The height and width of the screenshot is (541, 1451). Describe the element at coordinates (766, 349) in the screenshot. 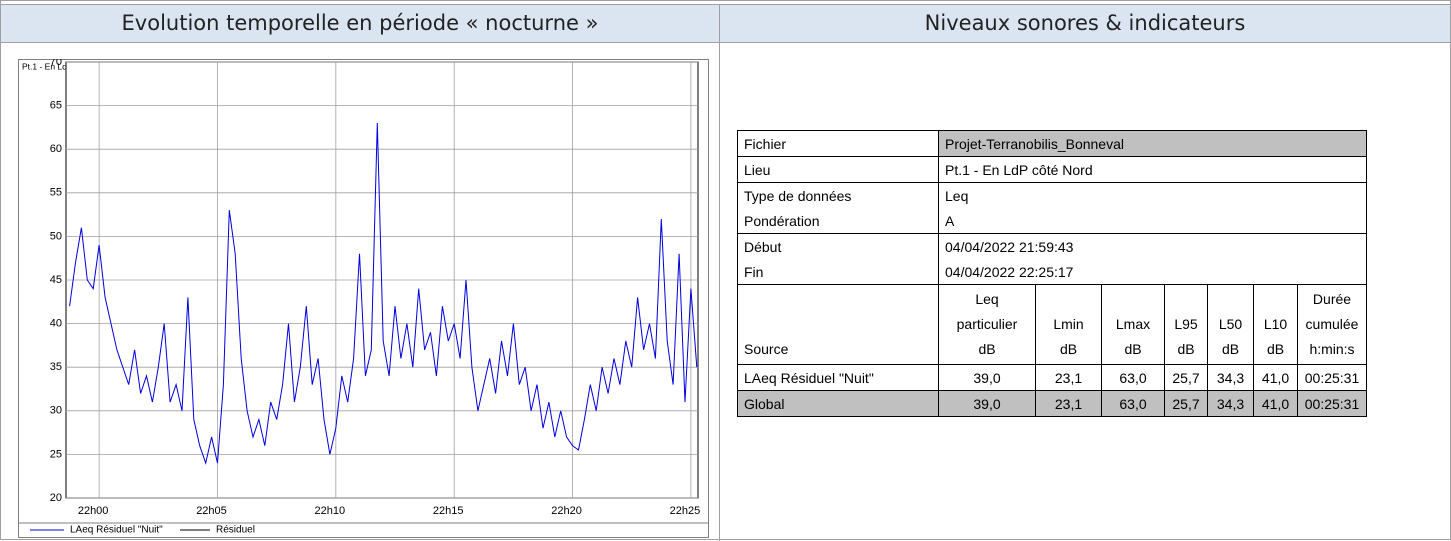

I see `header-line: Source` at that location.